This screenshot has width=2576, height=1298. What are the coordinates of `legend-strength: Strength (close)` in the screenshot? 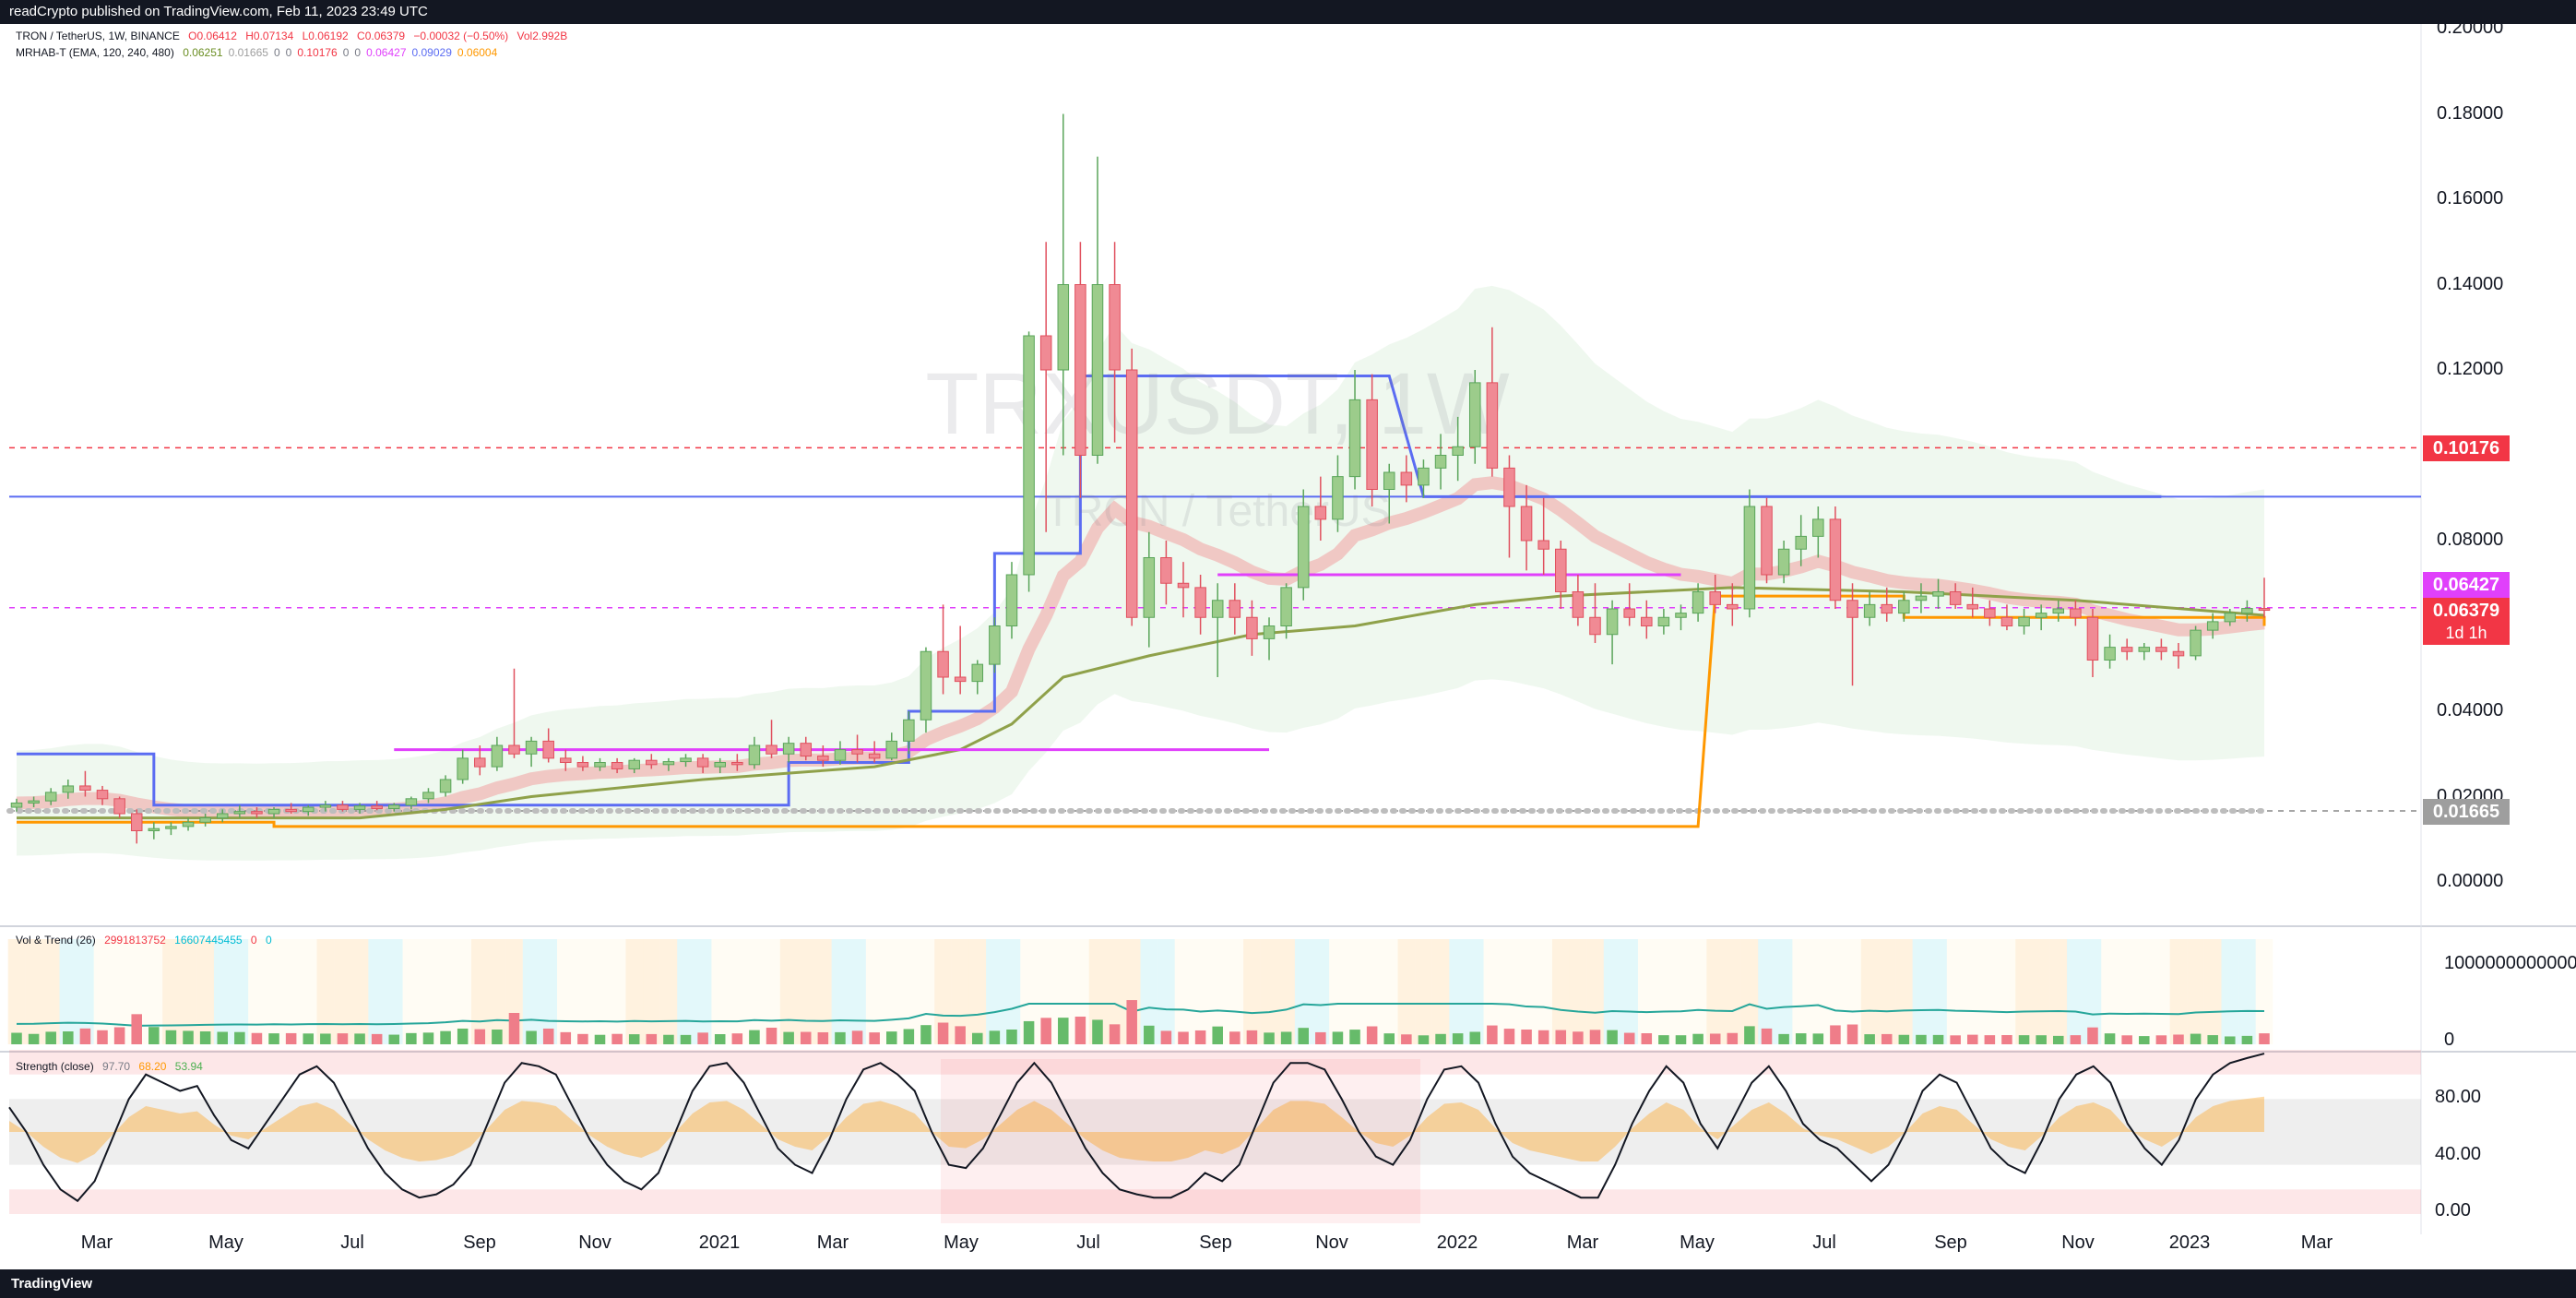 It's located at (55, 1066).